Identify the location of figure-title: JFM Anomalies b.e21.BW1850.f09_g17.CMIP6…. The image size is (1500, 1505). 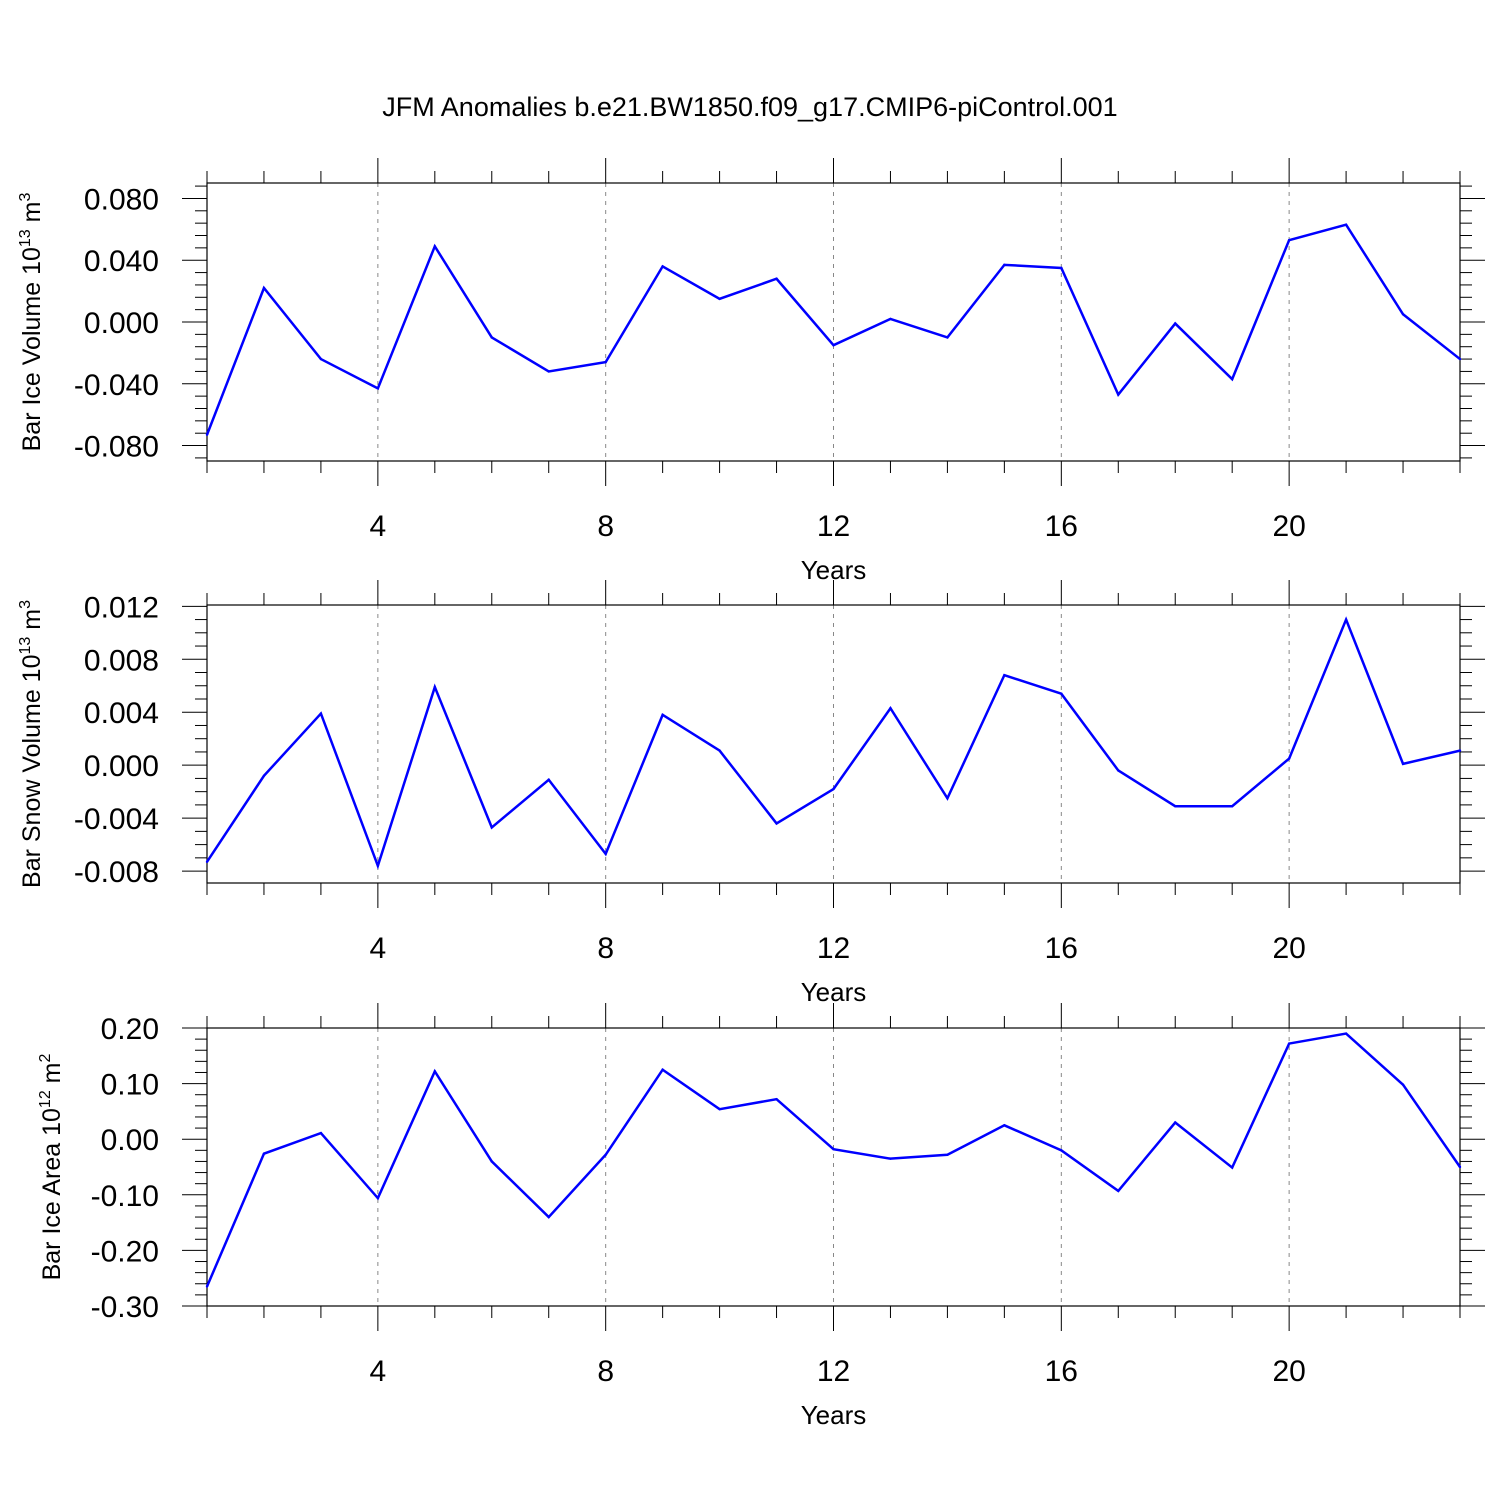
(750, 107).